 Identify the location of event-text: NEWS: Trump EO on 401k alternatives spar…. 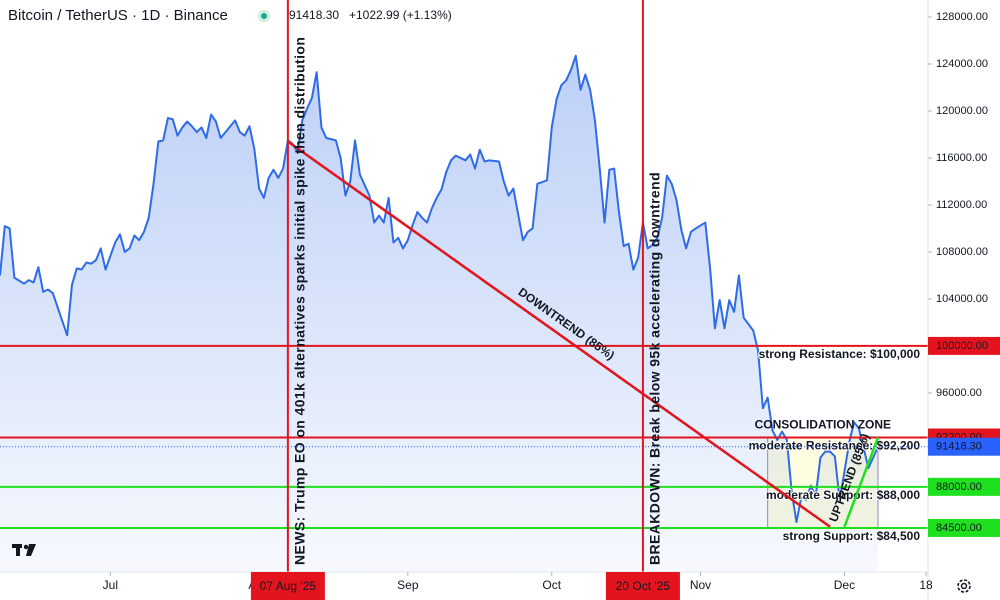
(300, 301).